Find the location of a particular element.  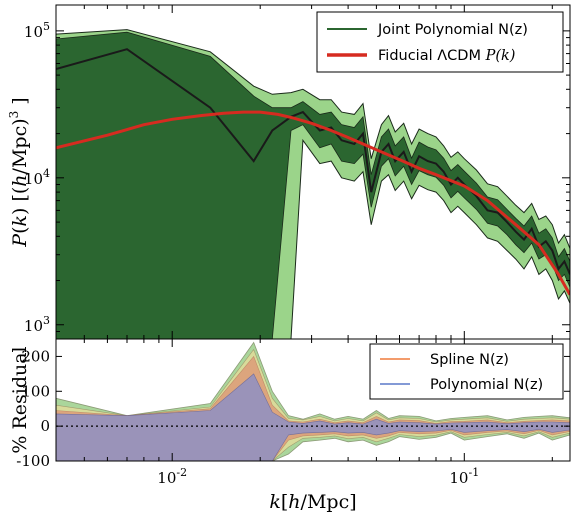

bottom-y-tick-label: -100 is located at coordinates (33, 461).